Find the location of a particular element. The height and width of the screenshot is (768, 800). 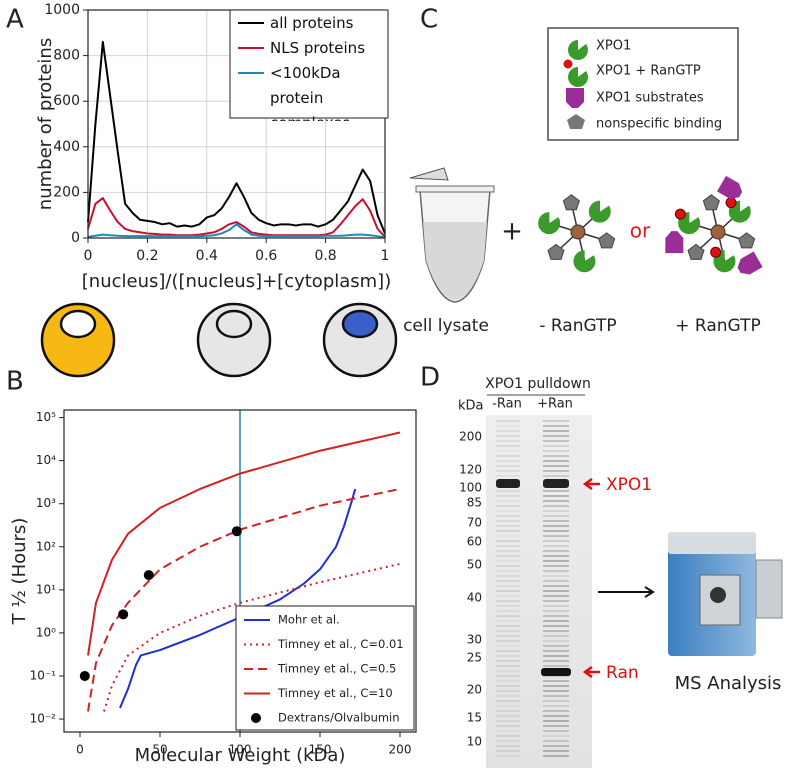

data-point is located at coordinates (84, 675).